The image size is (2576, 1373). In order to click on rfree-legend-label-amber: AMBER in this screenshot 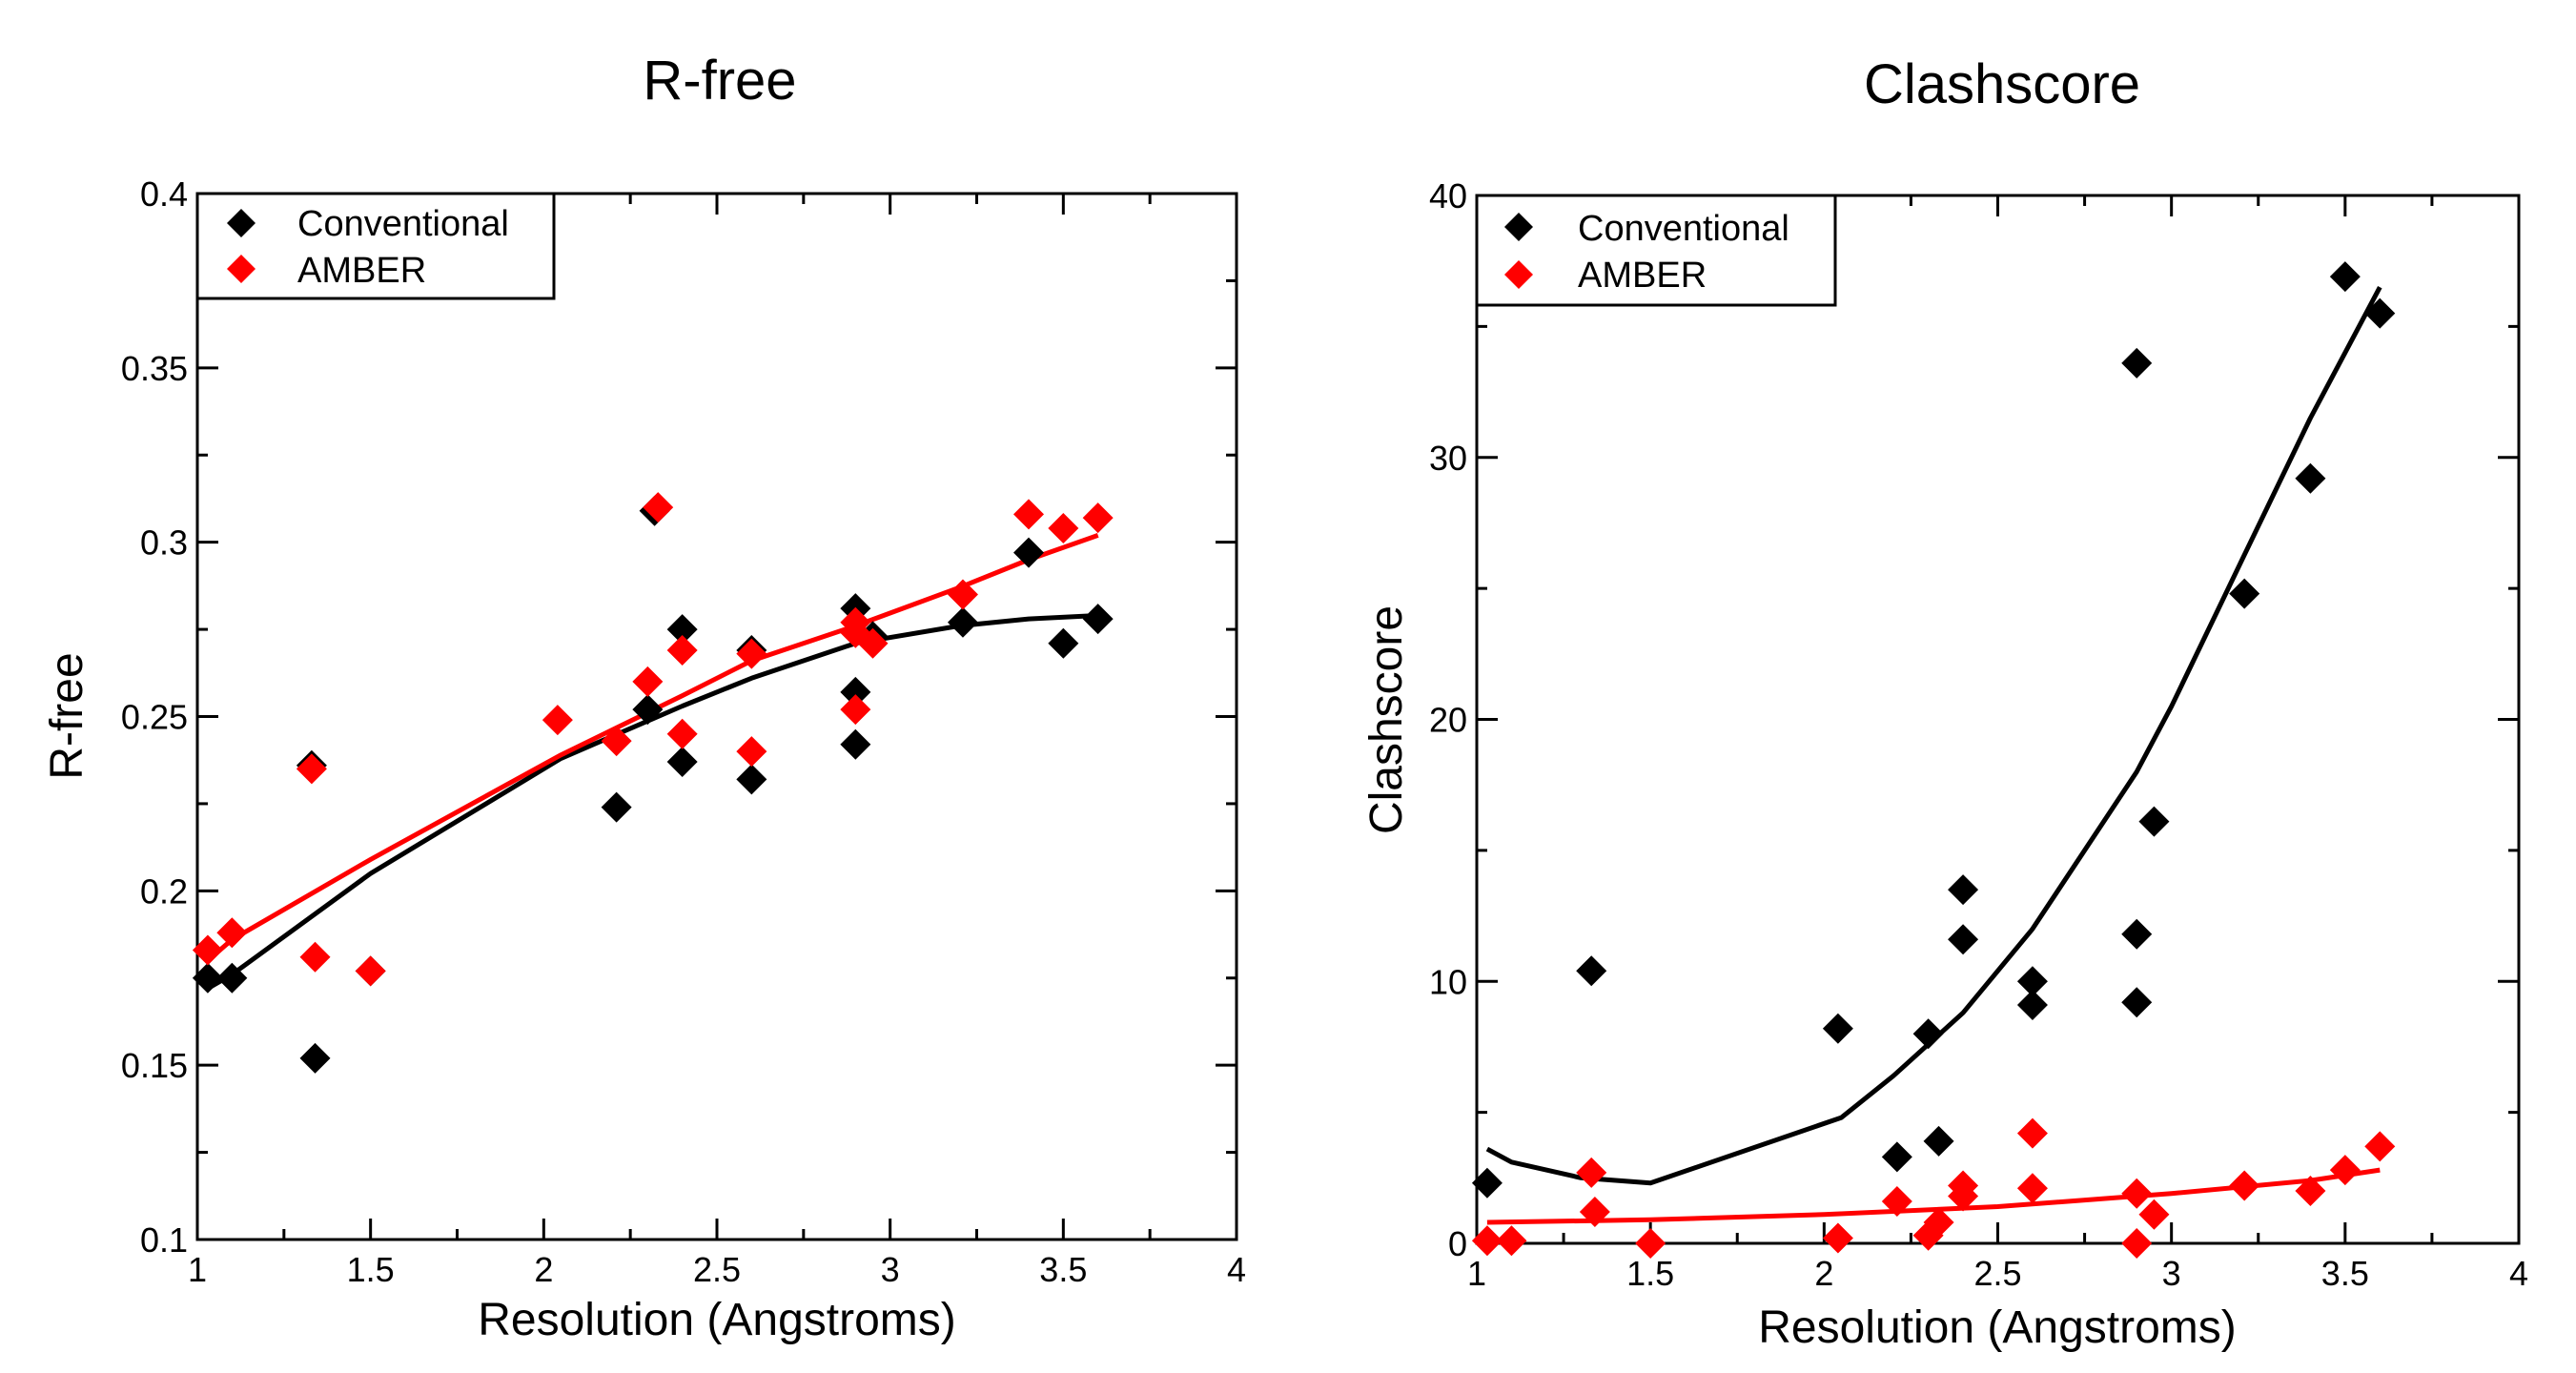, I will do `click(362, 271)`.